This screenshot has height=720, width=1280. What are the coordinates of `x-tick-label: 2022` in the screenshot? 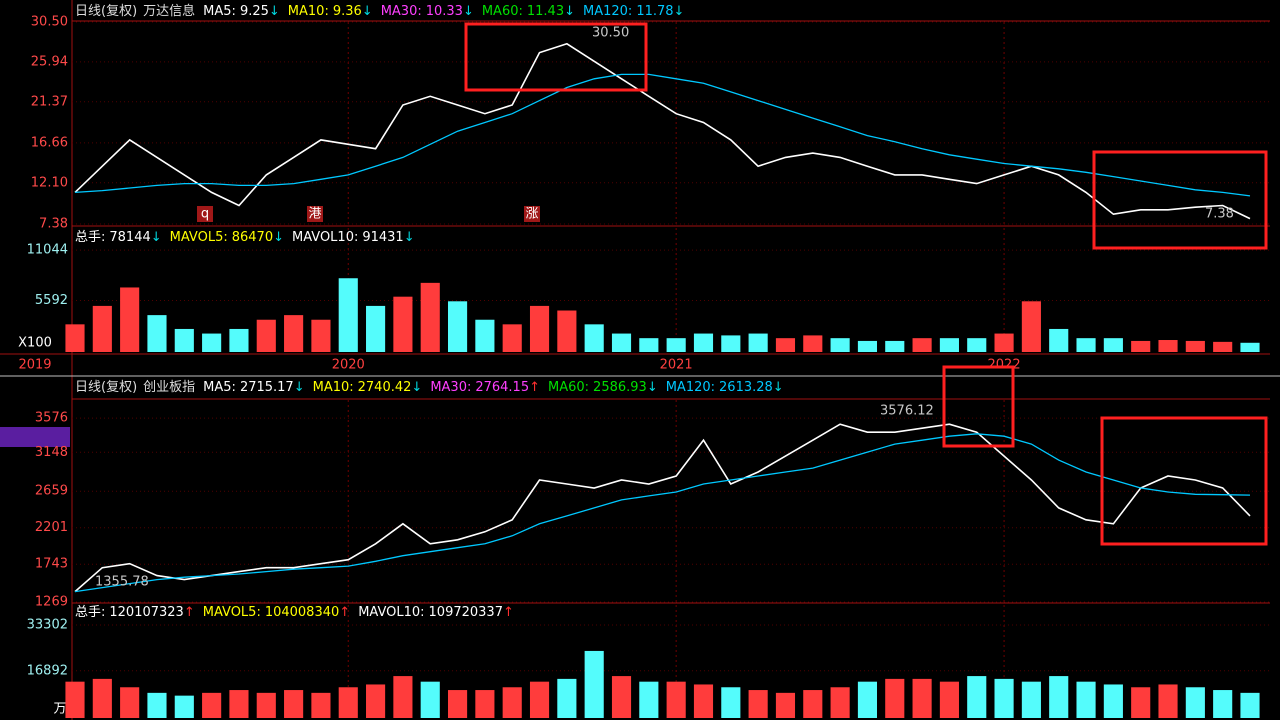 It's located at (1004, 365).